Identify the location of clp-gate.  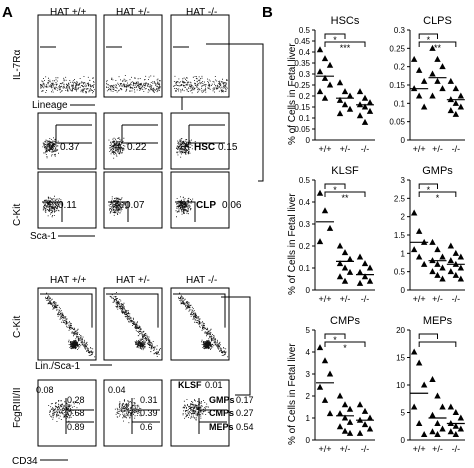
(52, 211).